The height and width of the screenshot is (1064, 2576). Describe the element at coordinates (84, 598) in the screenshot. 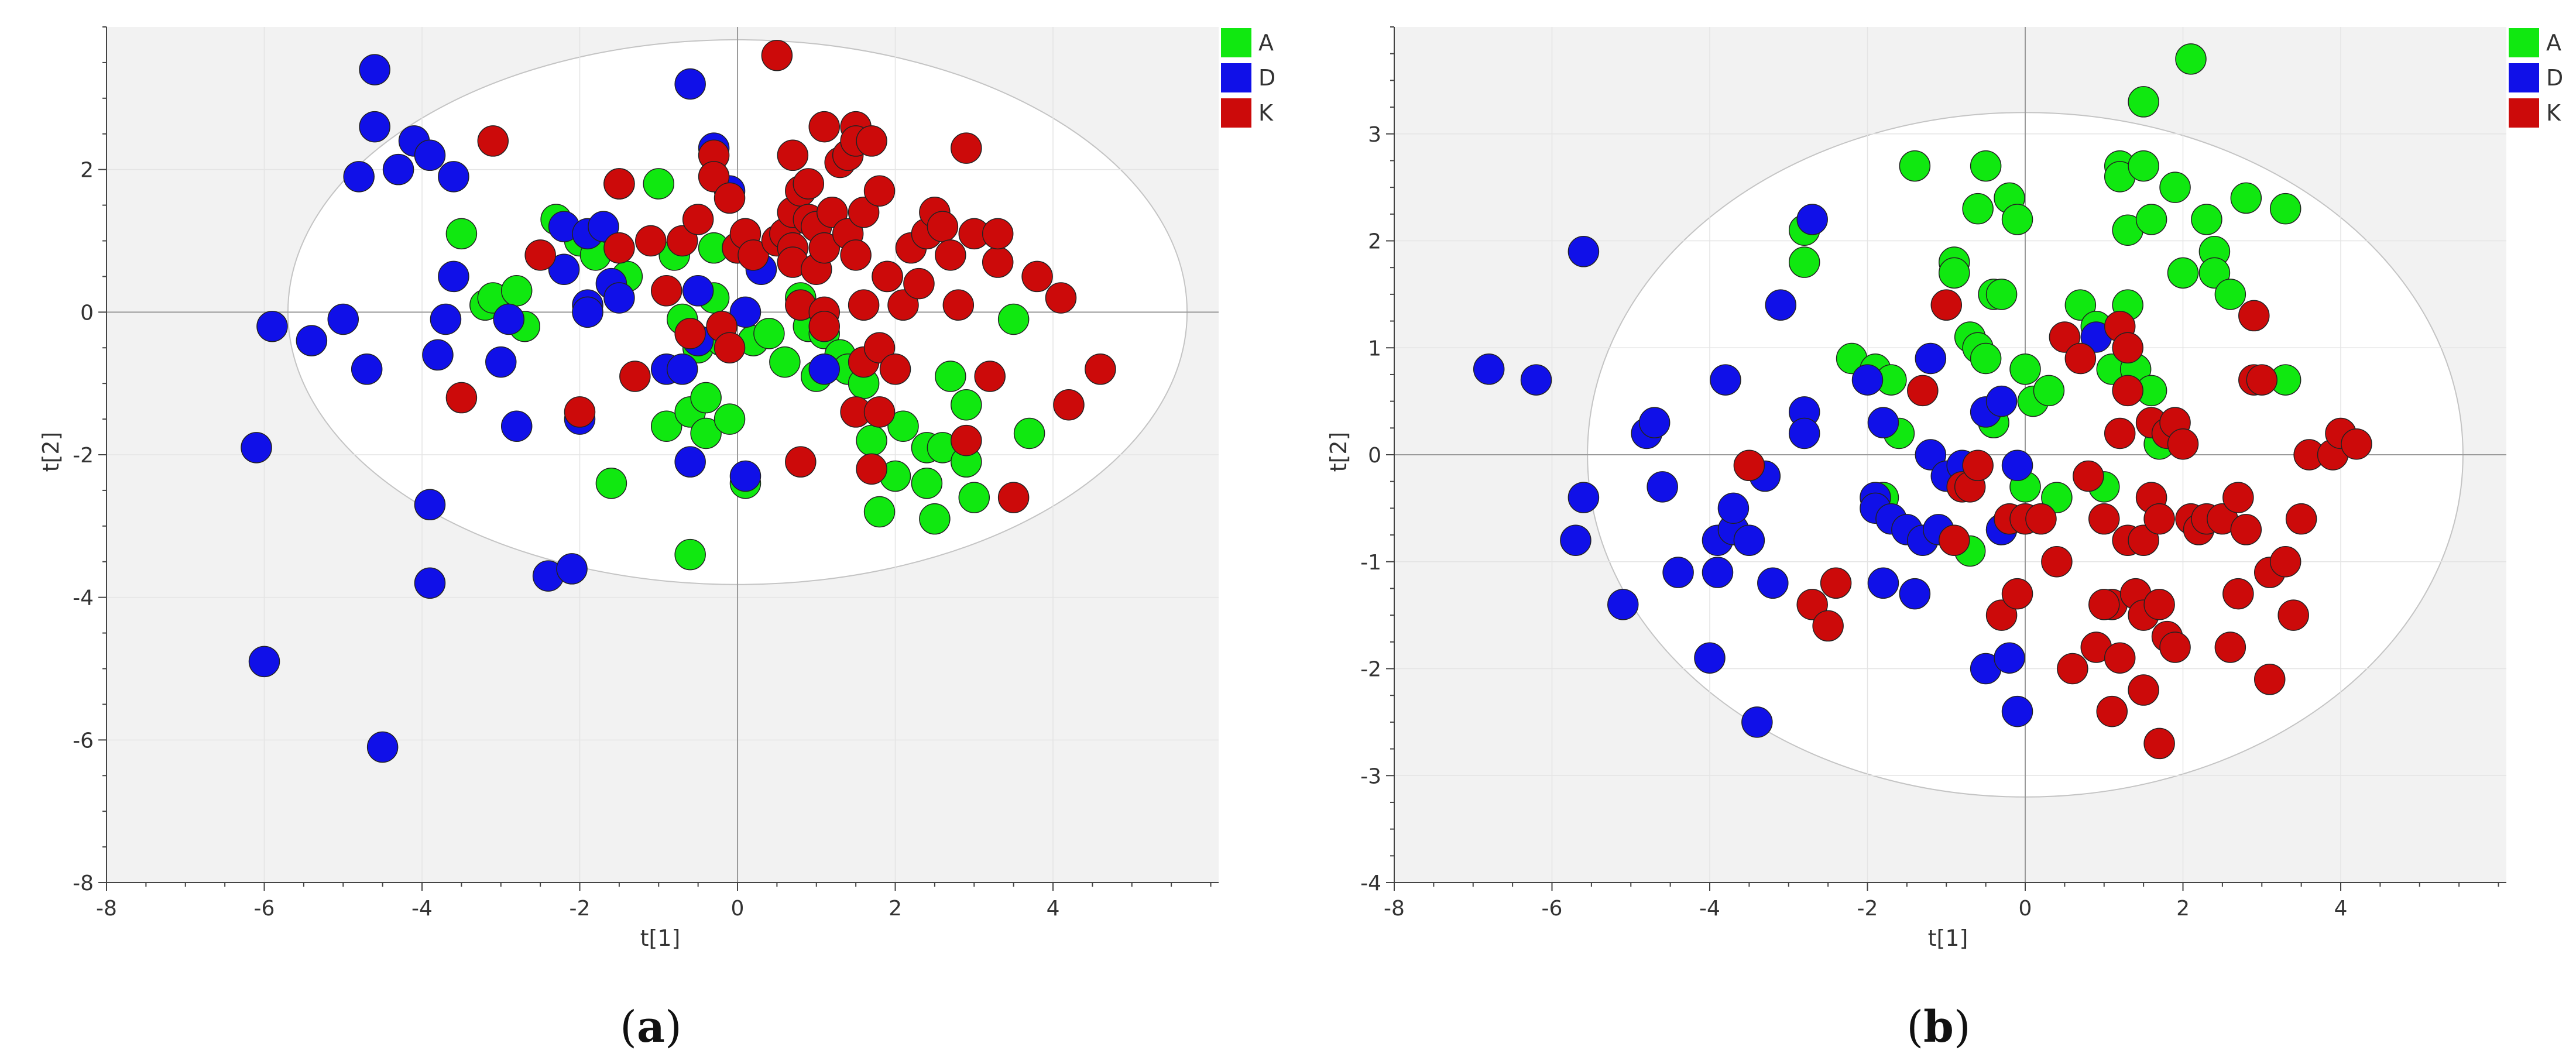

I see `y-tick-label-a: -4` at that location.